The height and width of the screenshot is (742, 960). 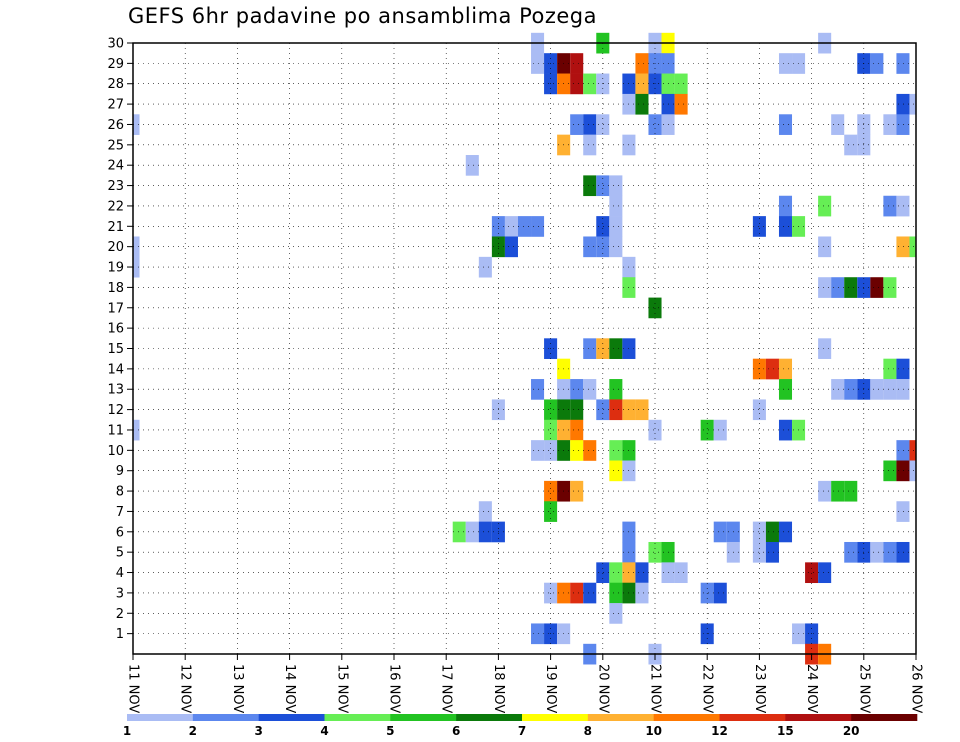 I want to click on y-tick-label: 11, so click(x=115, y=430).